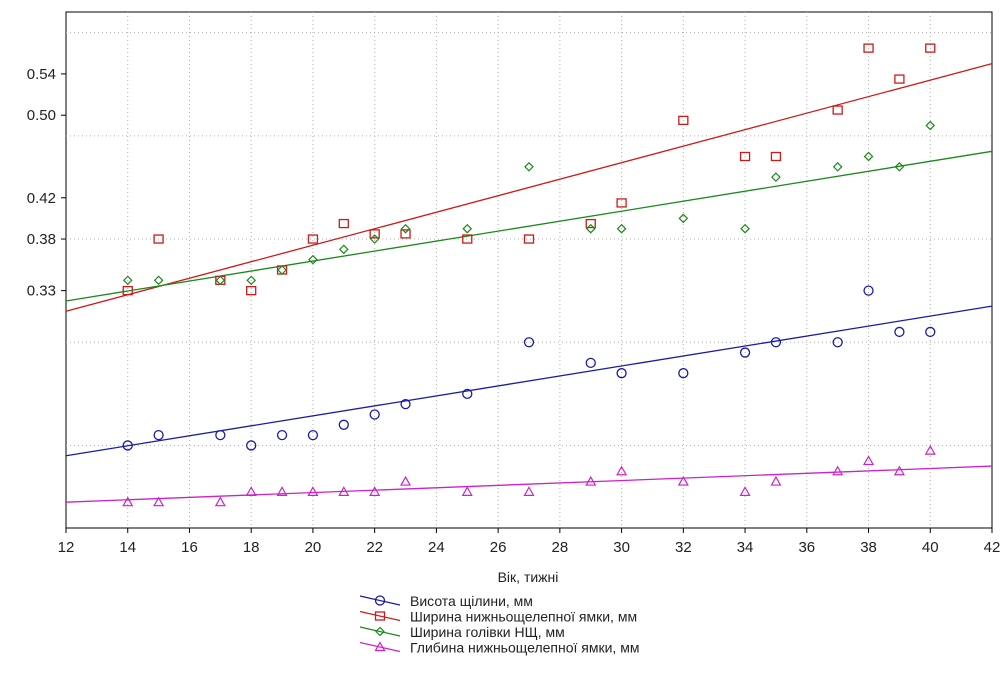  I want to click on x-axis-title: Вік, тижні, so click(528, 577).